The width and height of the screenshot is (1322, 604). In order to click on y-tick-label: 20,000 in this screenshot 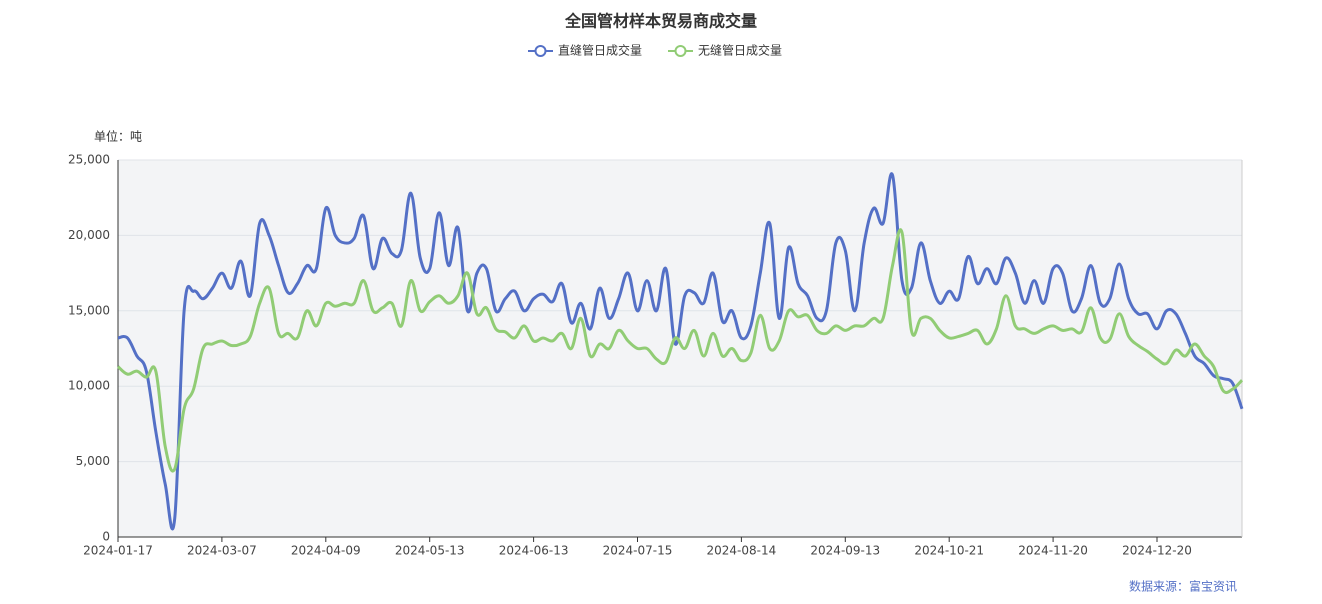, I will do `click(89, 235)`.